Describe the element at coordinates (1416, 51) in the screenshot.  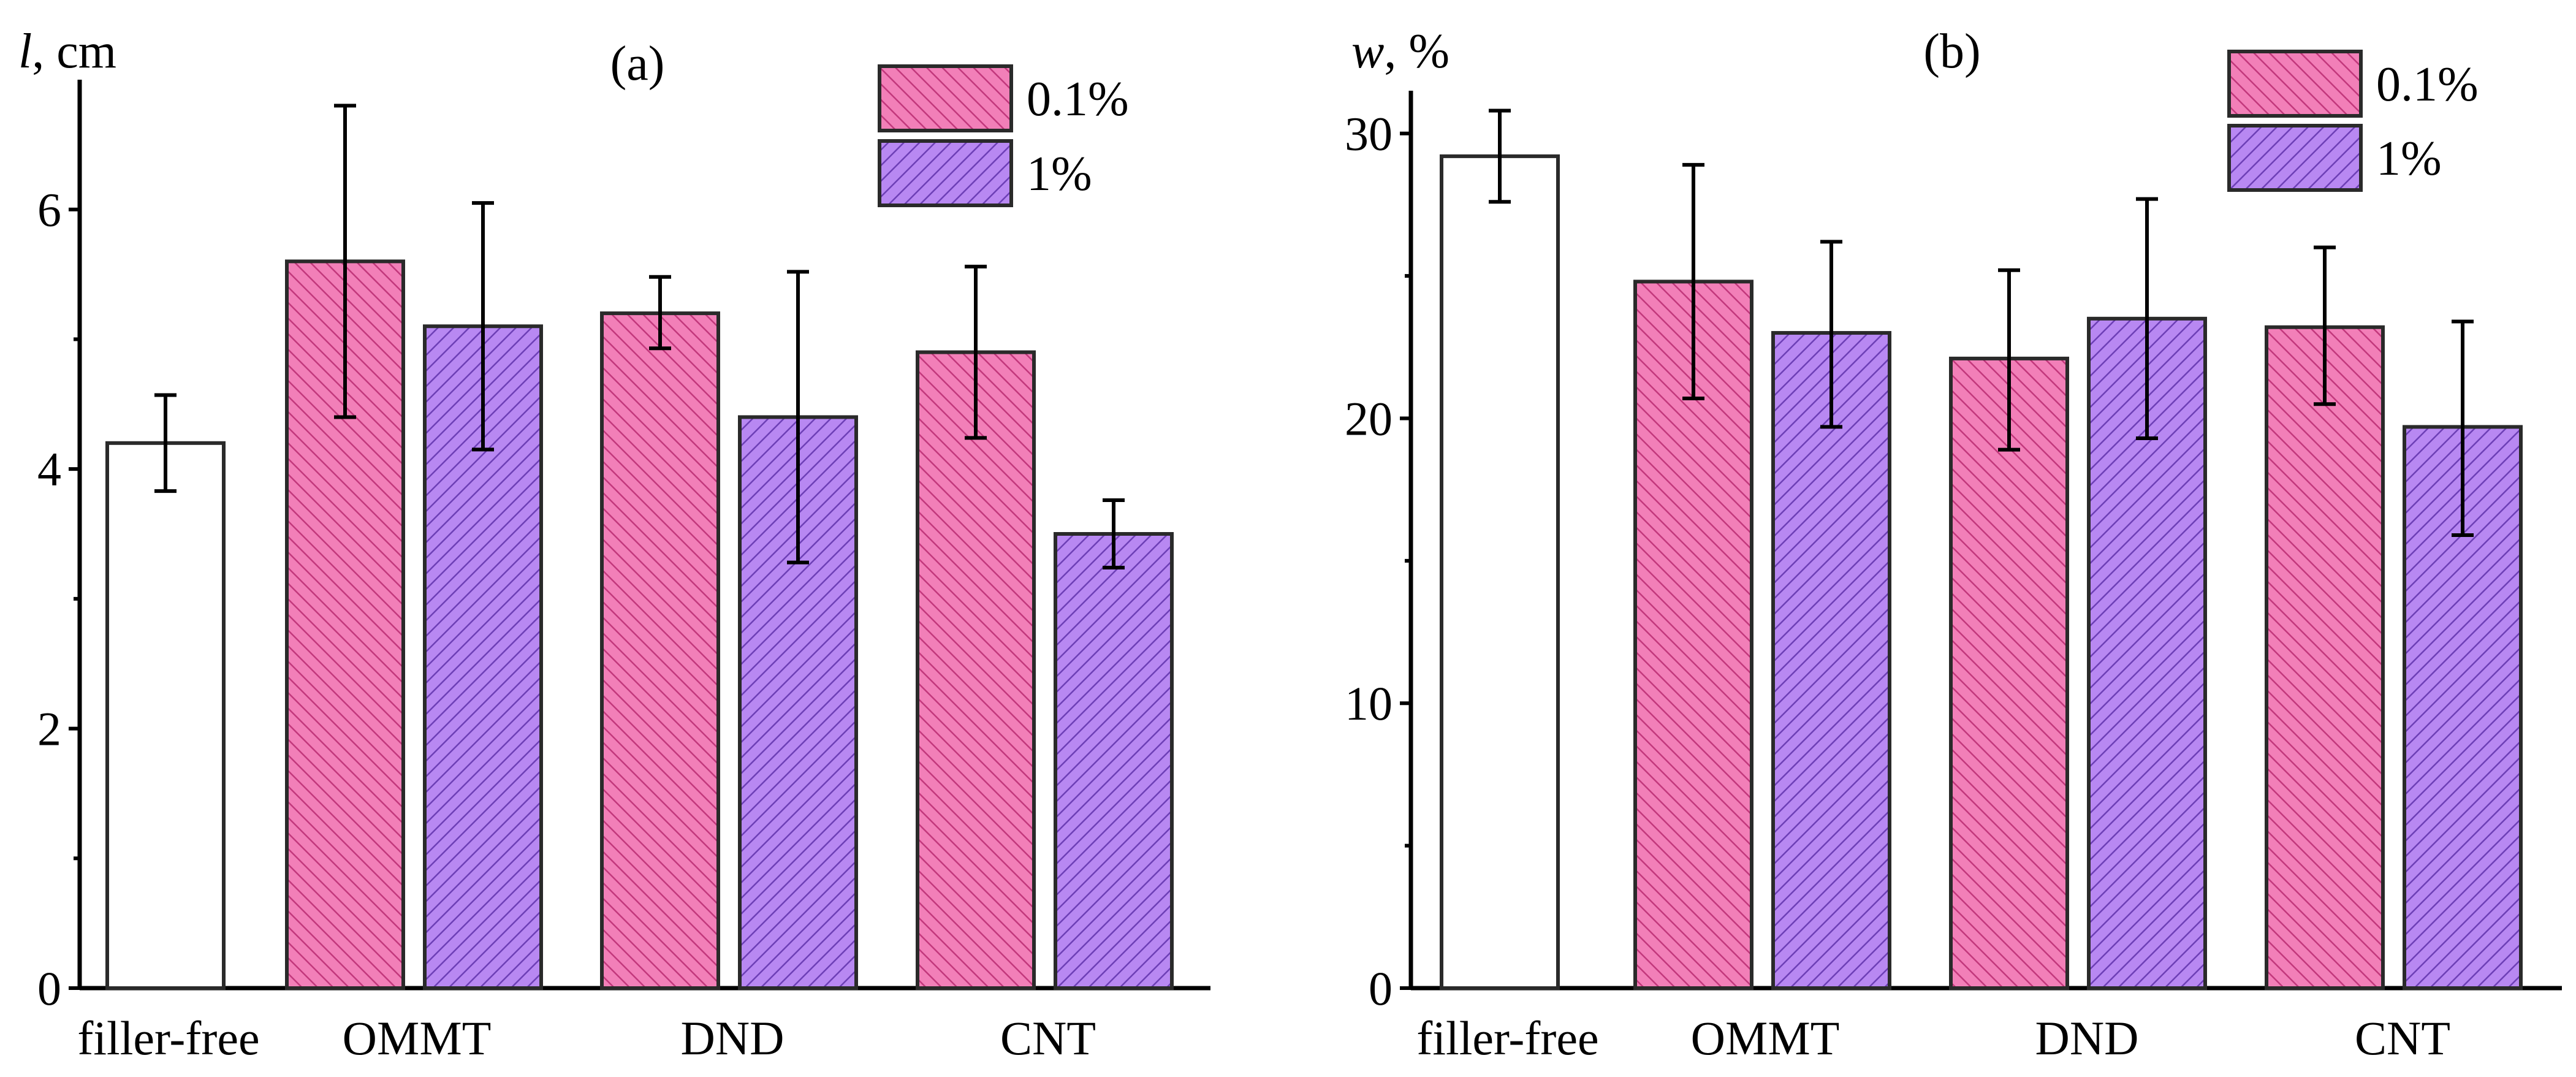
I see `panel-b-y-axis-unit: , %` at that location.